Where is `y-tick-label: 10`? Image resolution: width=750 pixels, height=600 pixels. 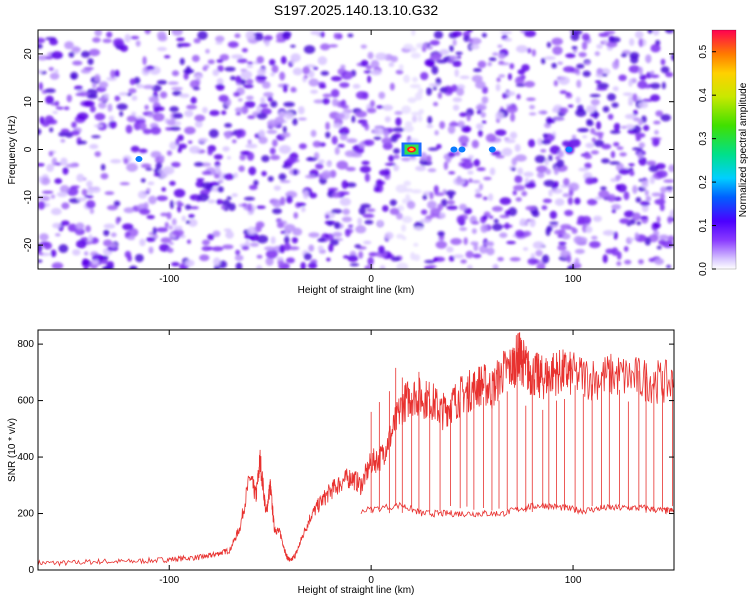 y-tick-label: 10 is located at coordinates (28, 102).